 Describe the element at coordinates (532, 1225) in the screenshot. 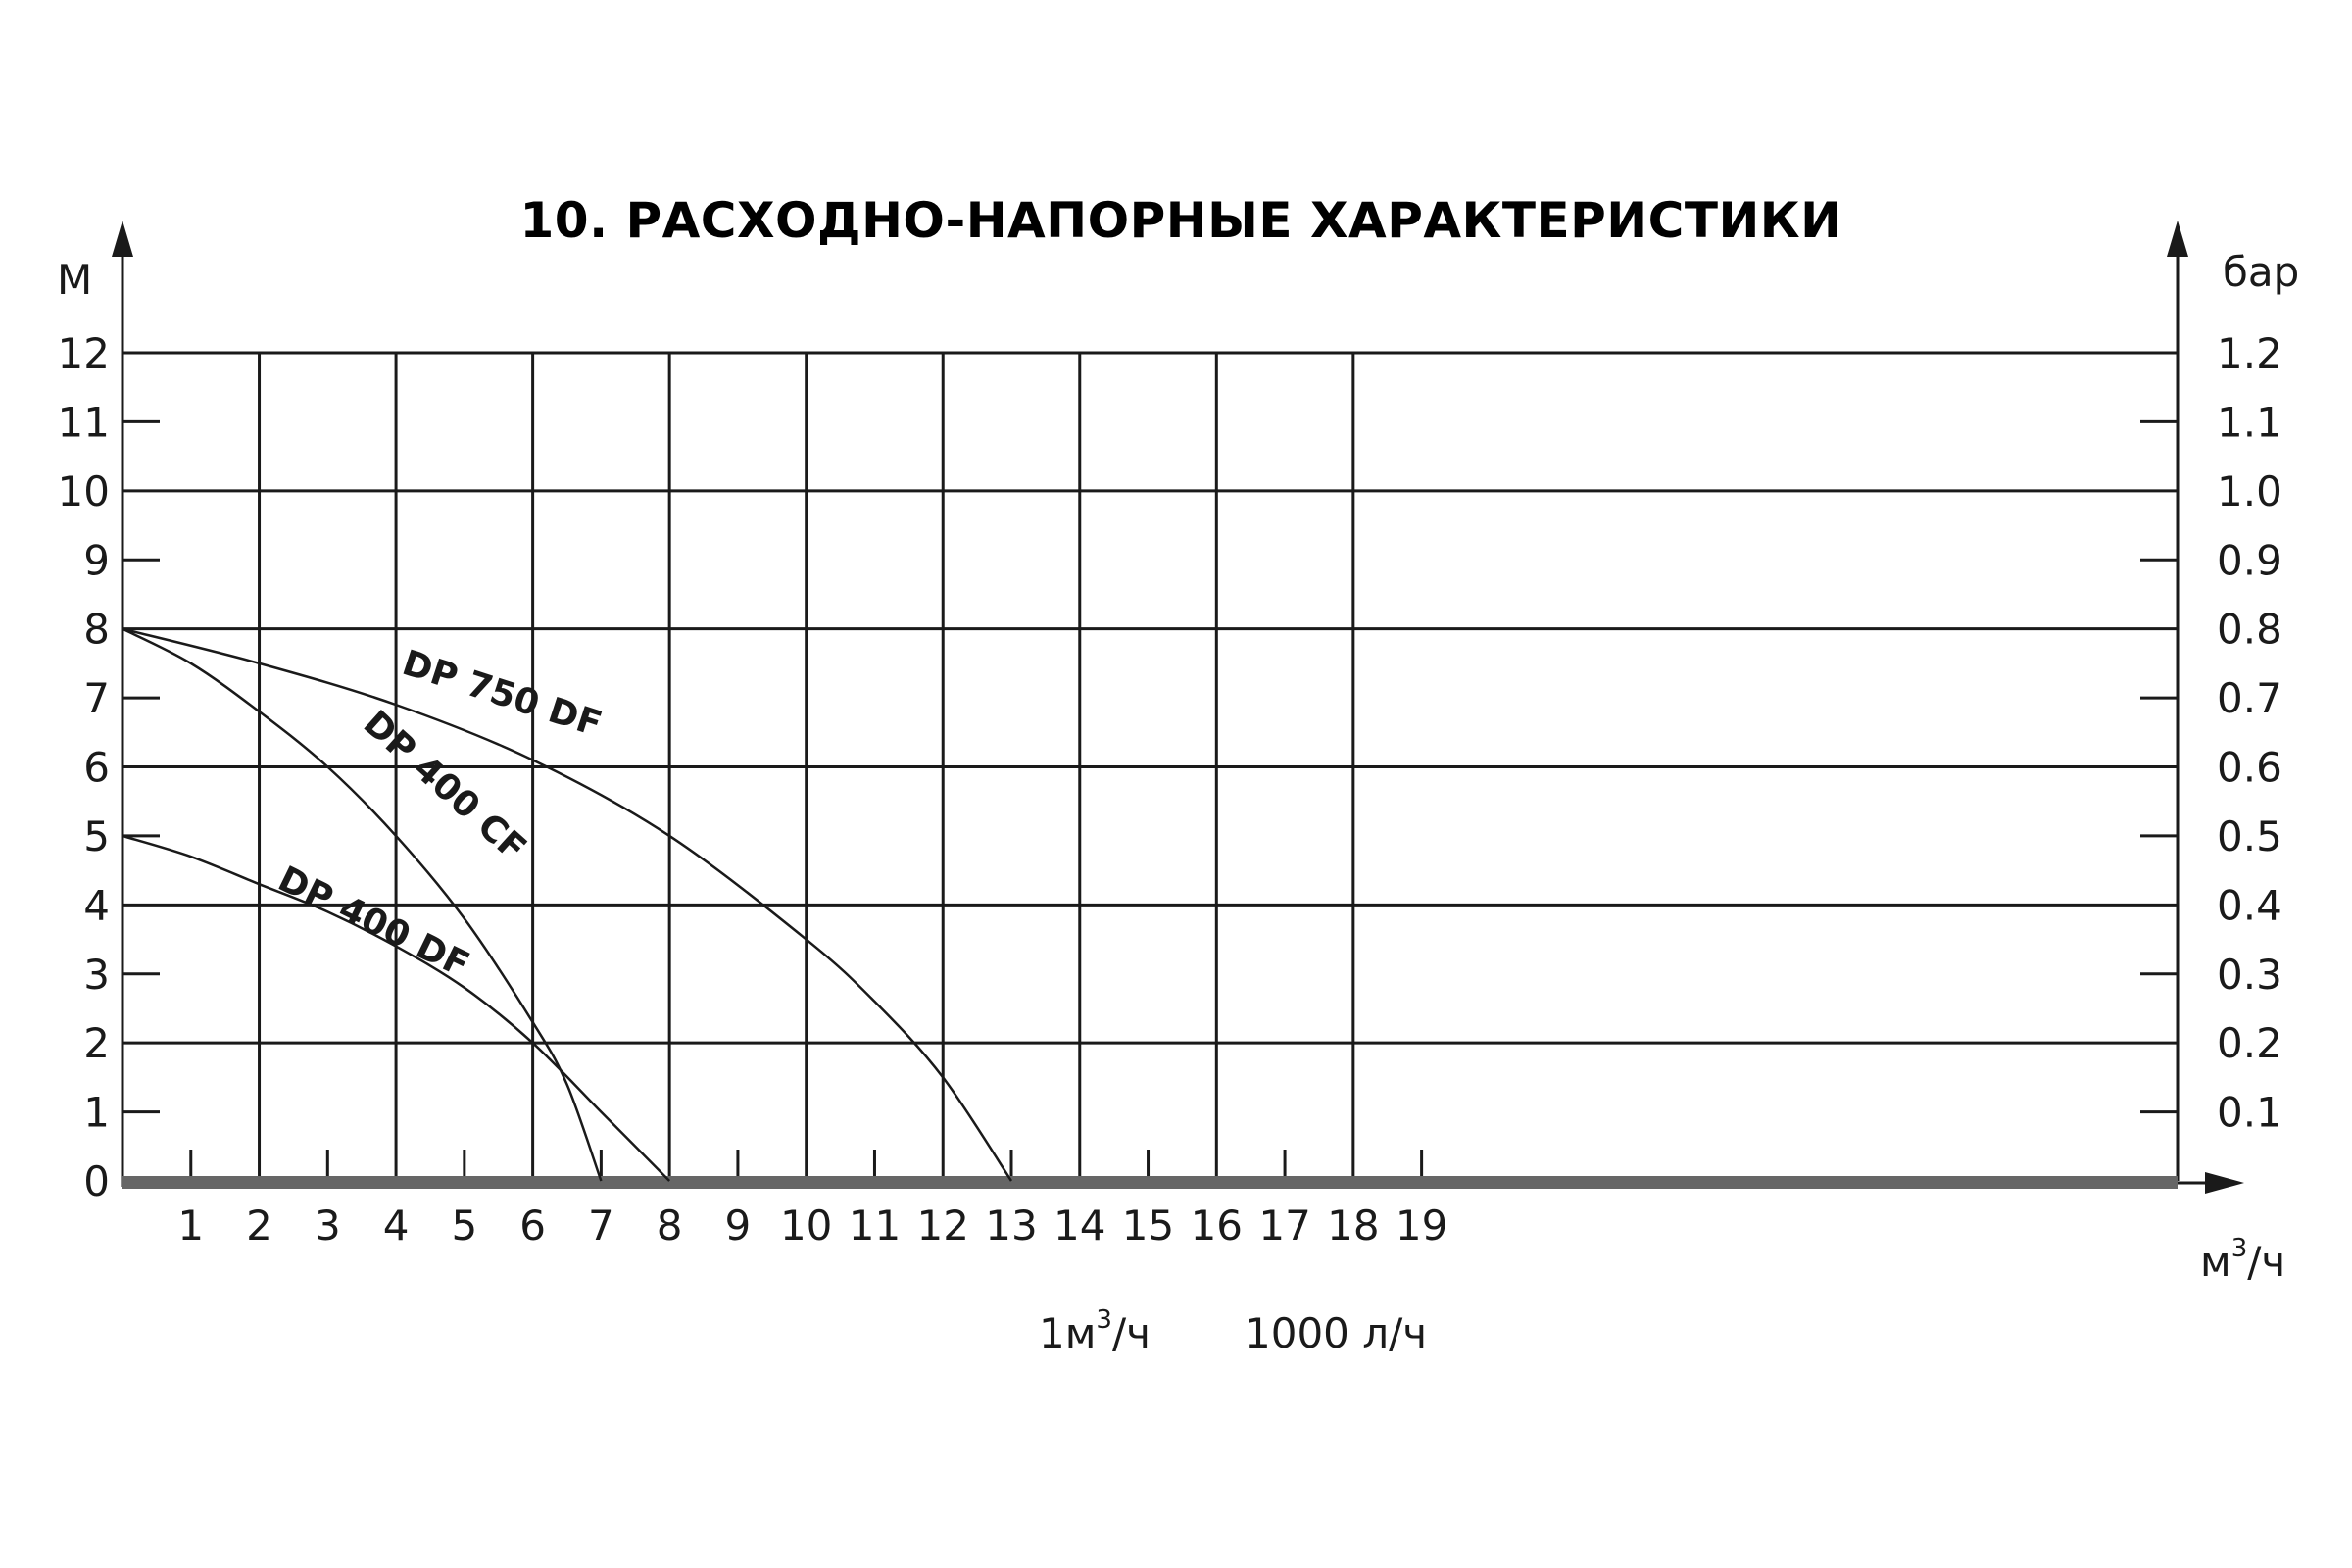

I see `x-tick-label-6: 6` at that location.